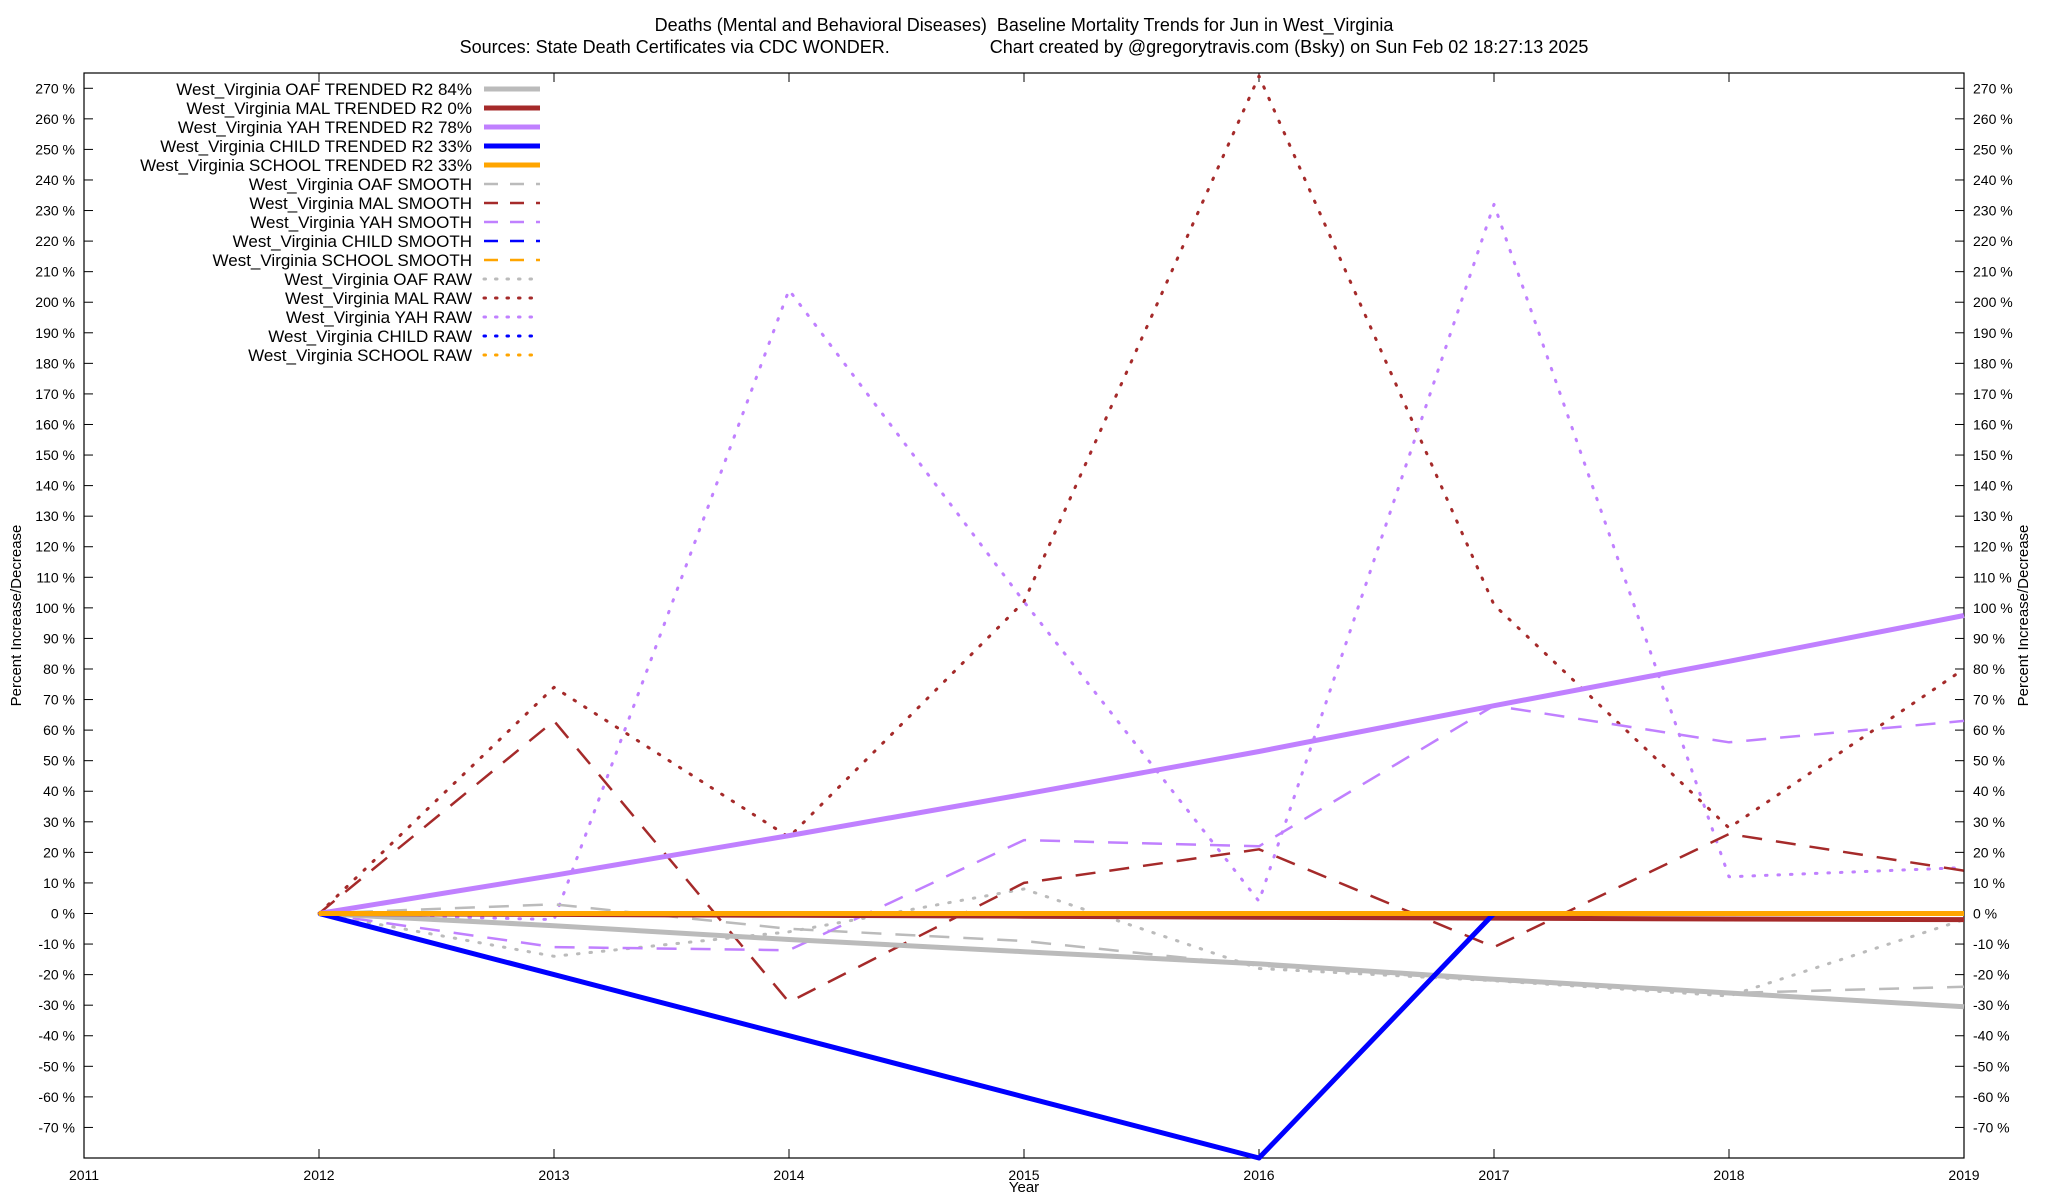 The image size is (2048, 1200). Describe the element at coordinates (1258, 1175) in the screenshot. I see `x-tick-label: 2016` at that location.